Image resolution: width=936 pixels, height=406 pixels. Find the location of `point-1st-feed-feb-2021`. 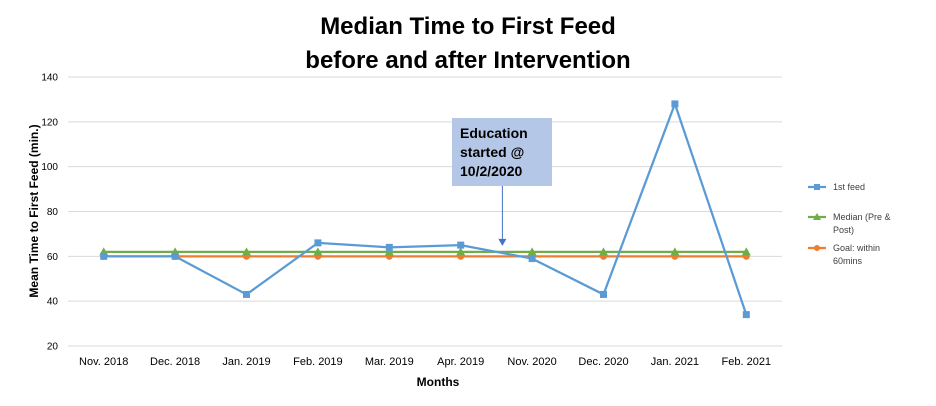

point-1st-feed-feb-2021 is located at coordinates (746, 315).